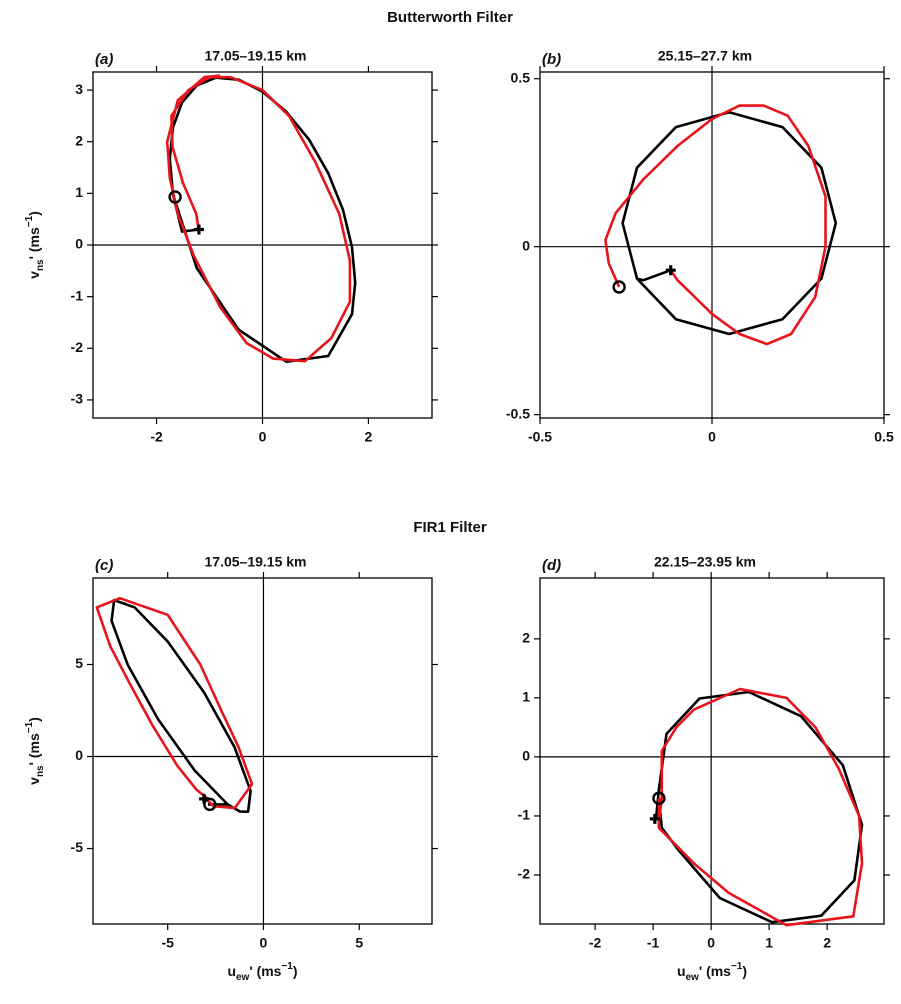 The image size is (901, 1004). Describe the element at coordinates (653, 943) in the screenshot. I see `x-tick-label: -1` at that location.